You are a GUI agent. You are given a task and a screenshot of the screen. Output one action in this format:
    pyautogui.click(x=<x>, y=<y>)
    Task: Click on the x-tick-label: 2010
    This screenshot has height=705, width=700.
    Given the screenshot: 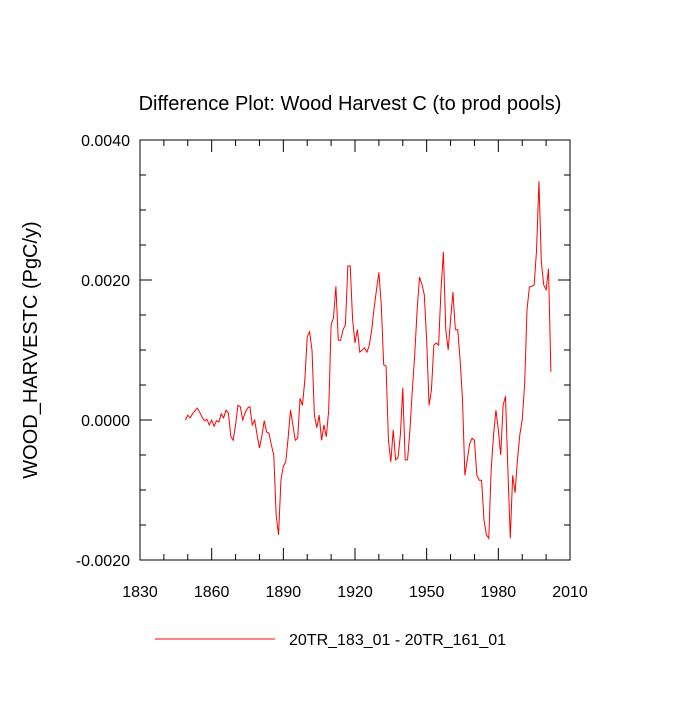 What is the action you would take?
    pyautogui.click(x=570, y=592)
    